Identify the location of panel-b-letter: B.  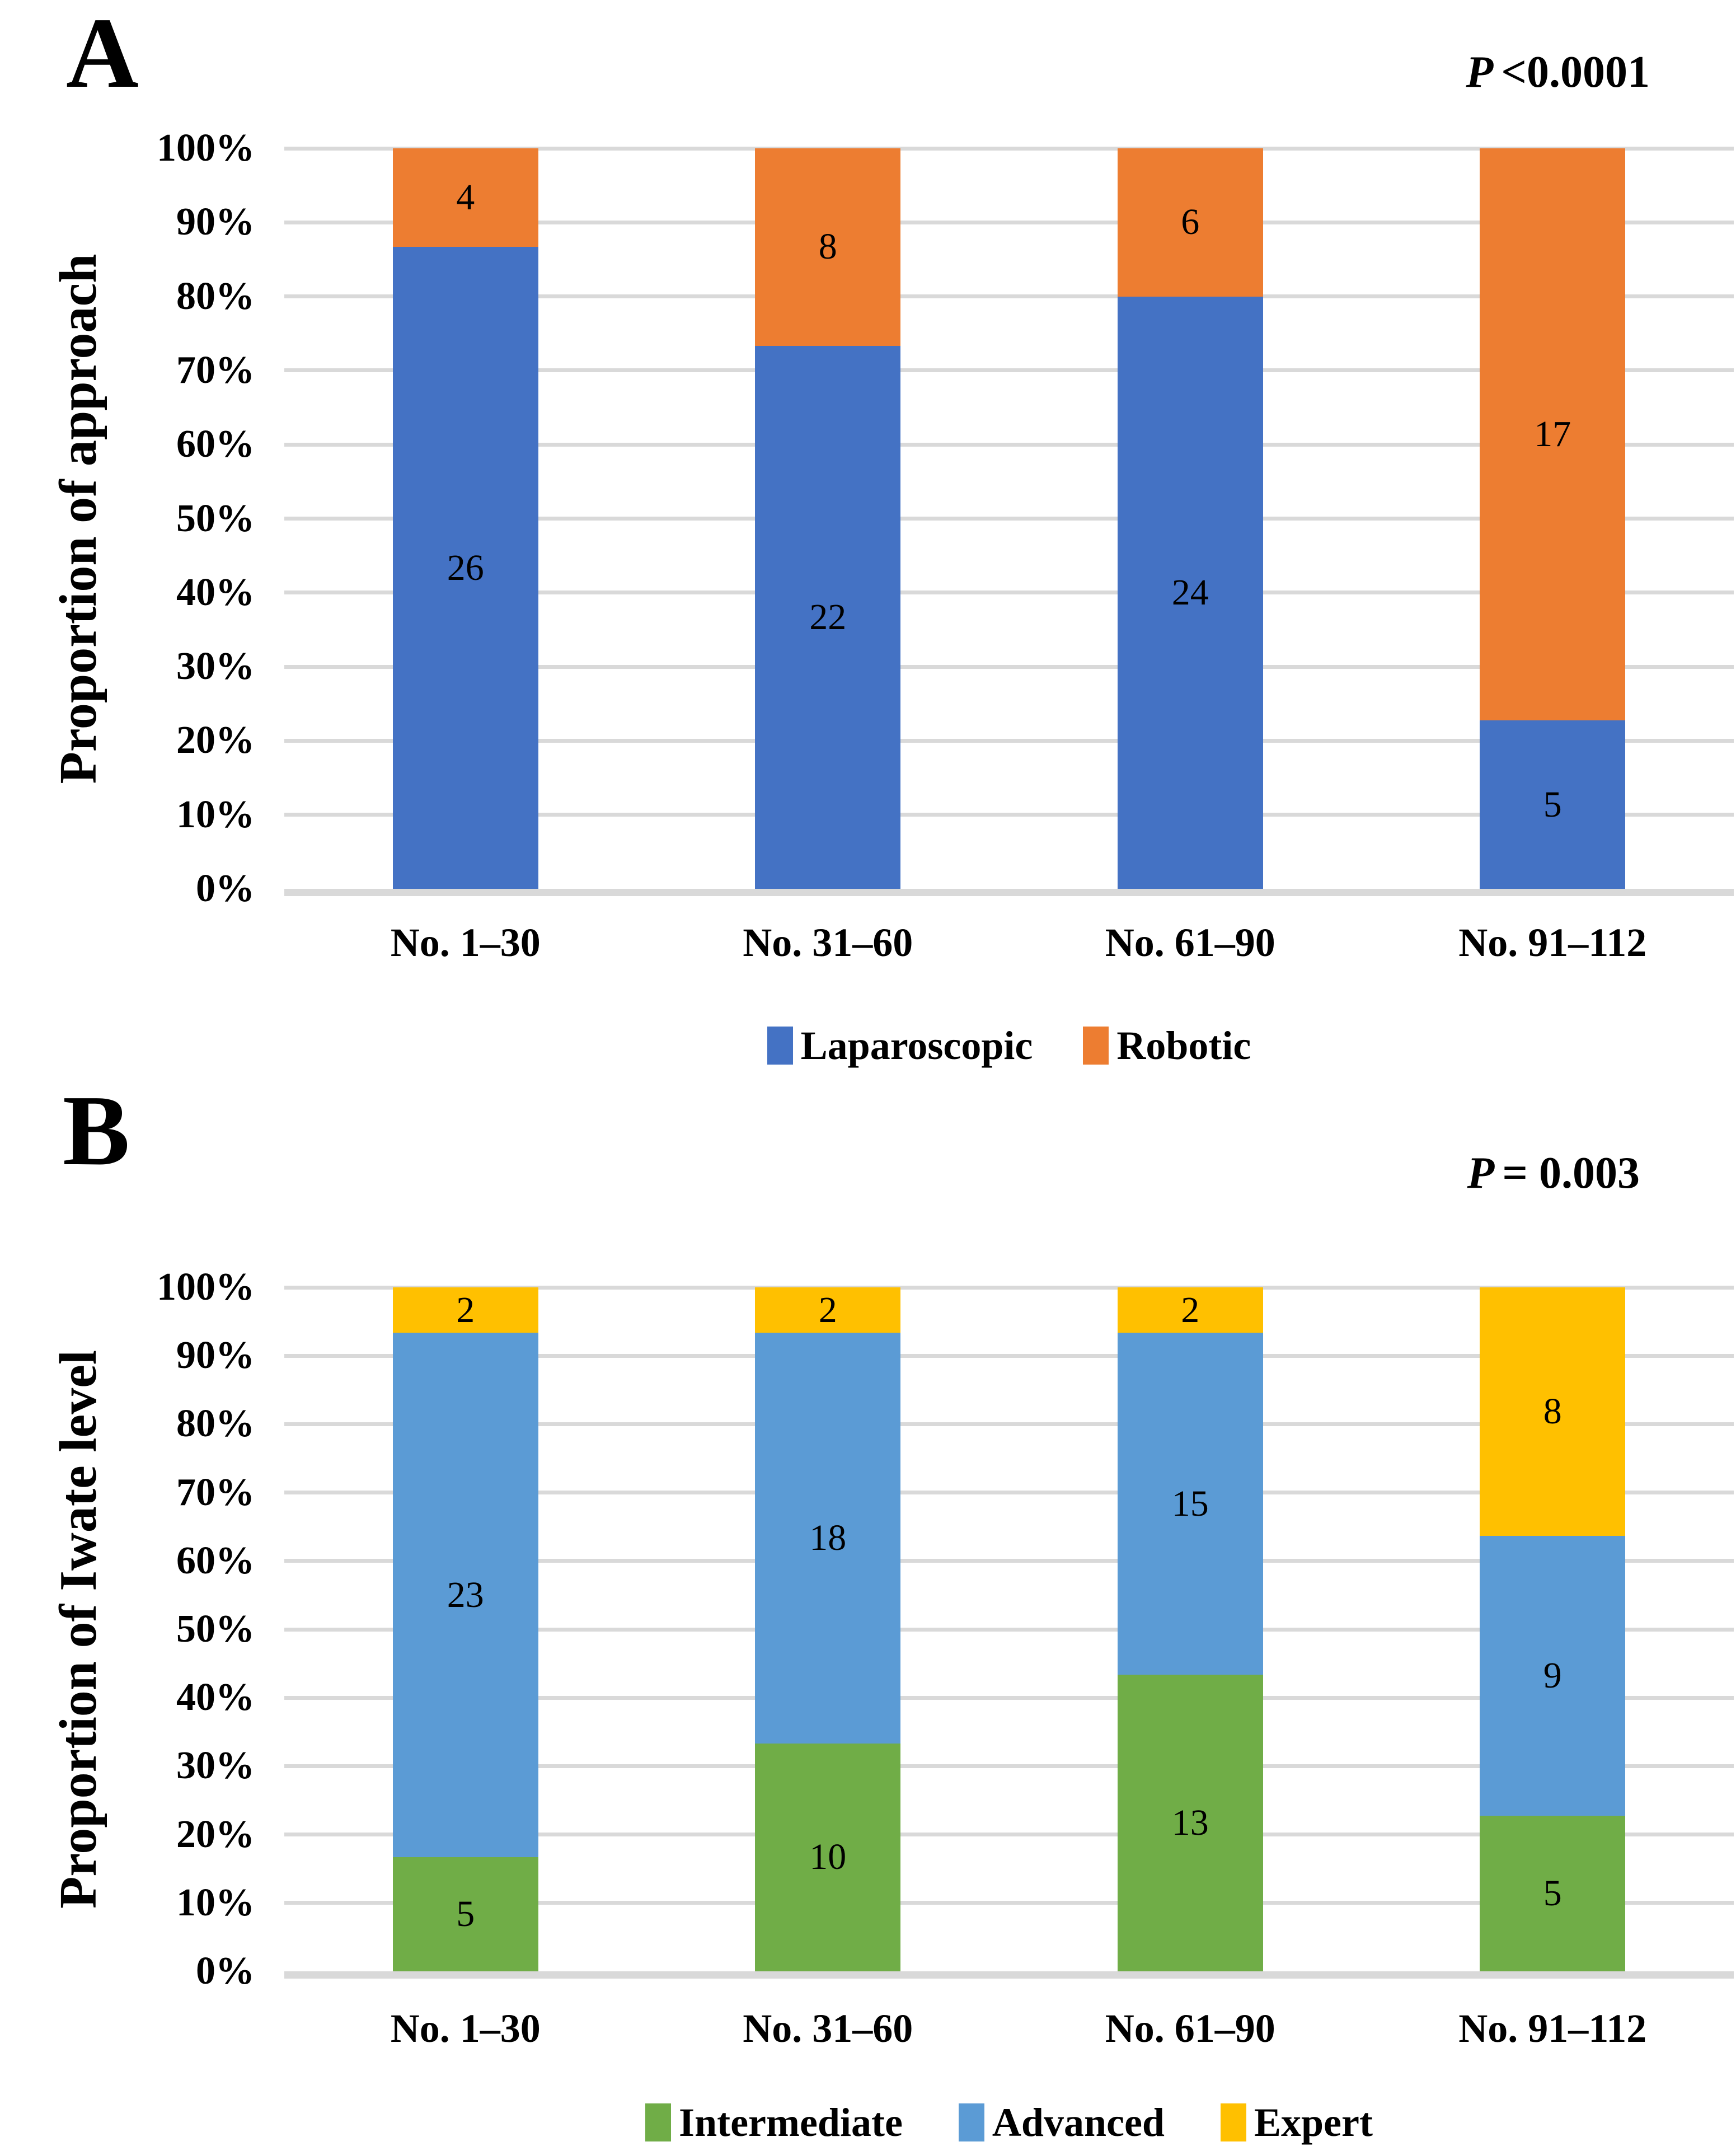
(96, 1130).